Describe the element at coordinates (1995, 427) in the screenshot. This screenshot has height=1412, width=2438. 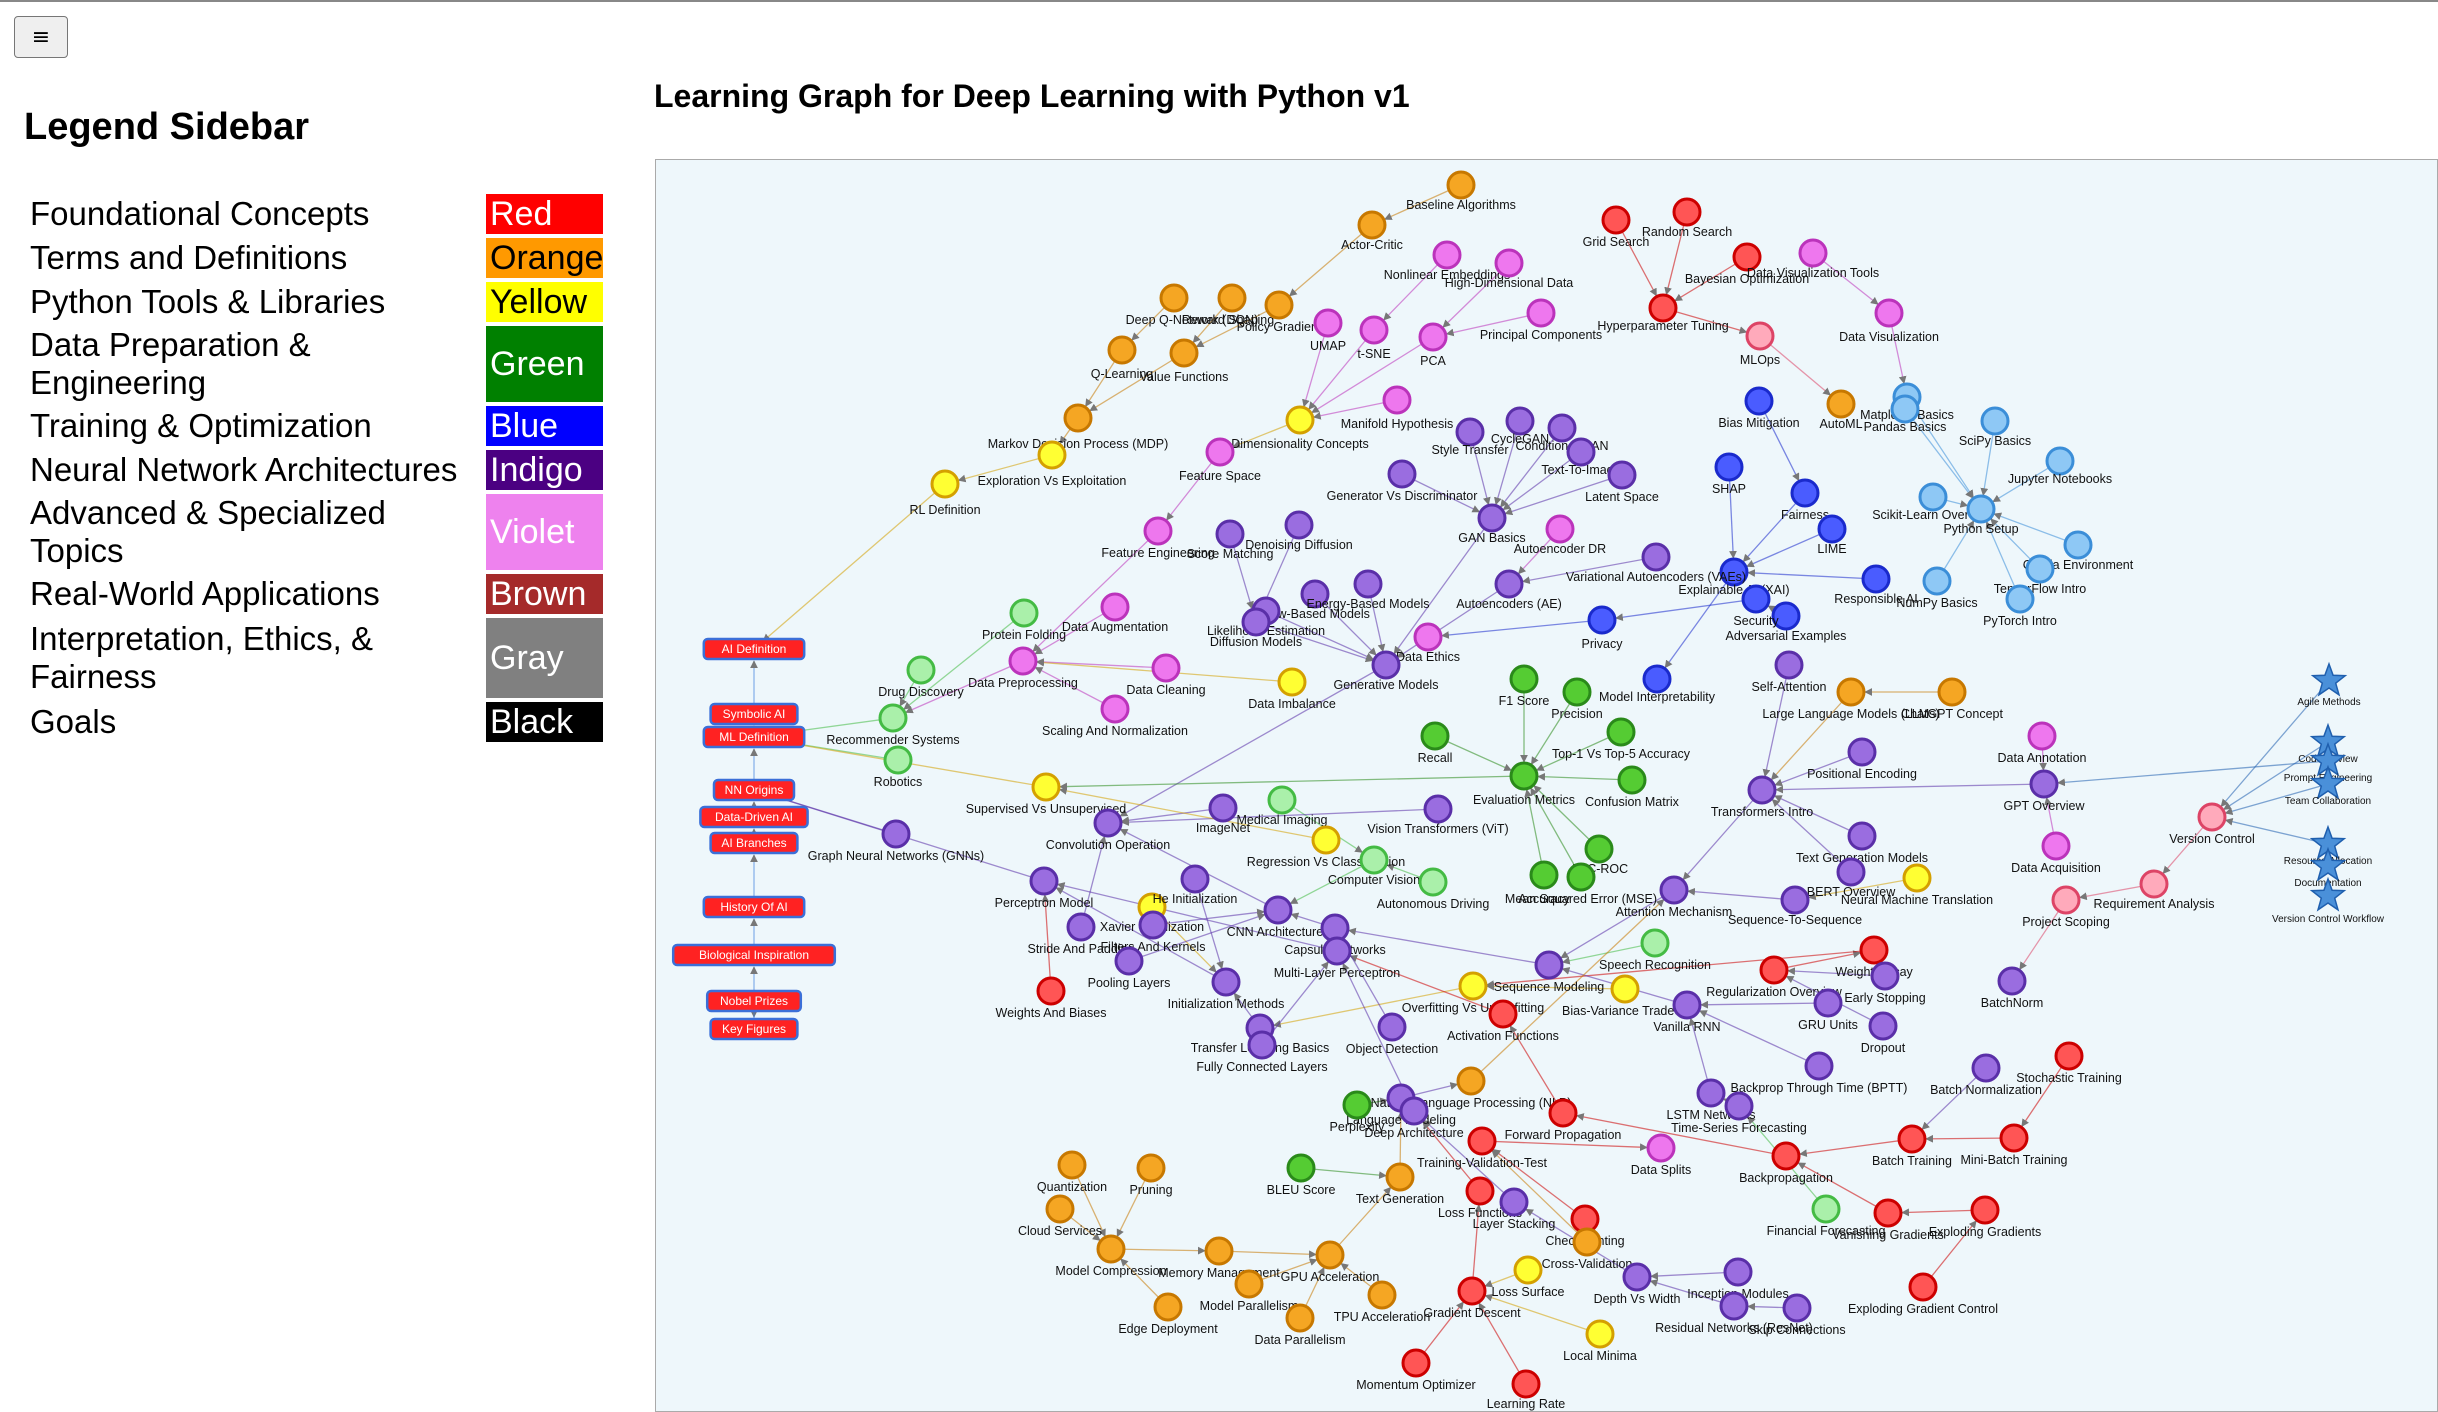
I see `graph-node: SciPy Basics` at that location.